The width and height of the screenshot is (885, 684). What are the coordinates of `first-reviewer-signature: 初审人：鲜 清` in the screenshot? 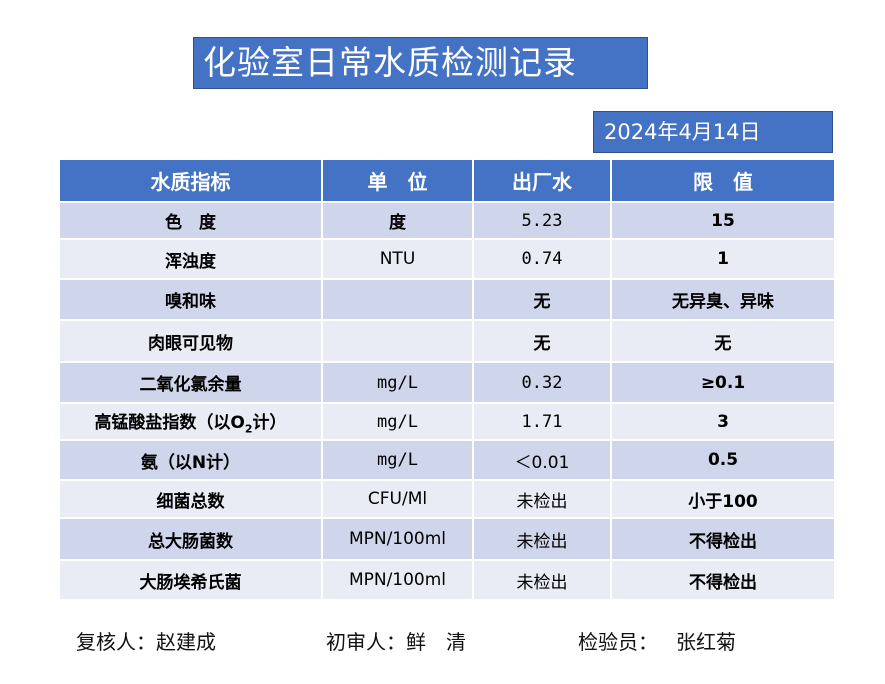 It's located at (396, 640).